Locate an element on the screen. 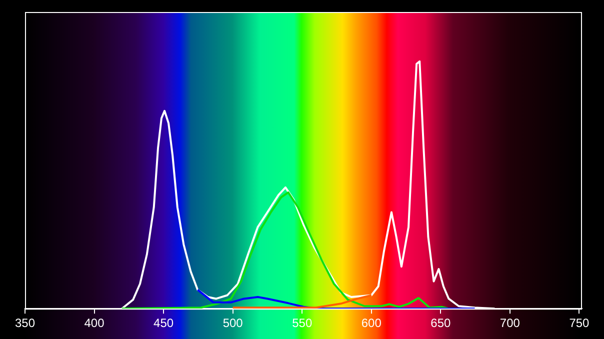 Image resolution: width=604 pixels, height=339 pixels. x-tick-label: 700 is located at coordinates (510, 323).